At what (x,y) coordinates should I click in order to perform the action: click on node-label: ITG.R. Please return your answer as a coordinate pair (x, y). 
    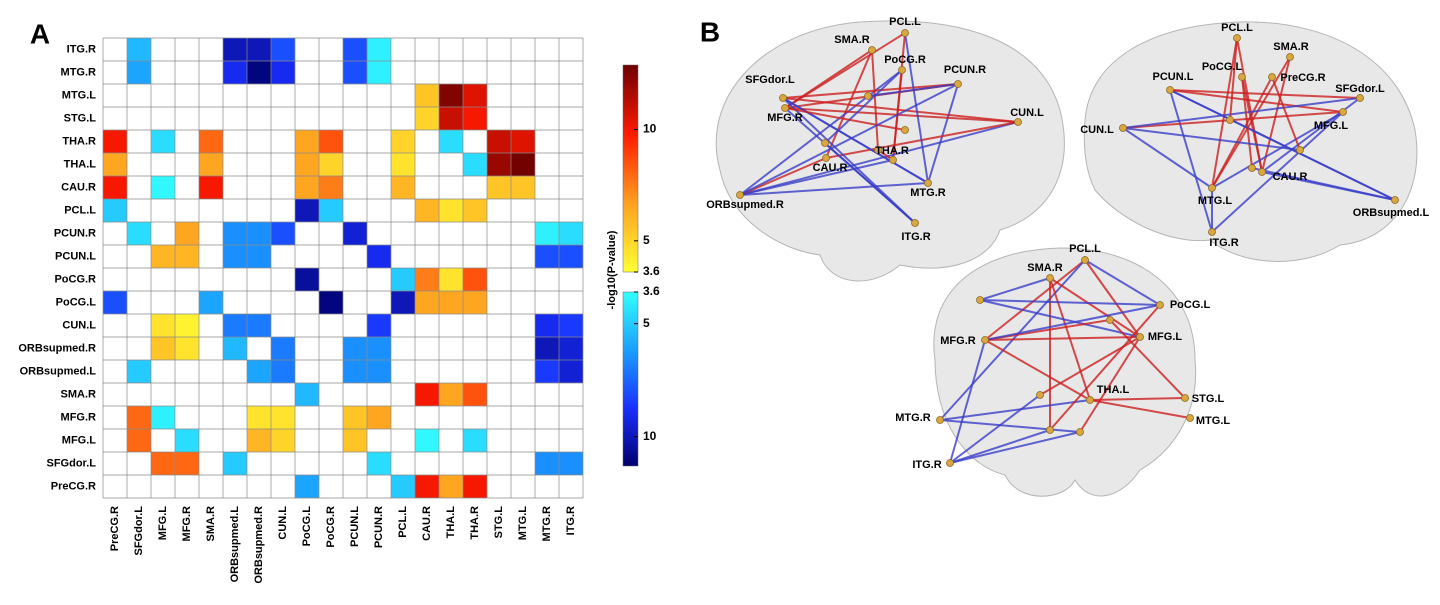
    Looking at the image, I should click on (926, 465).